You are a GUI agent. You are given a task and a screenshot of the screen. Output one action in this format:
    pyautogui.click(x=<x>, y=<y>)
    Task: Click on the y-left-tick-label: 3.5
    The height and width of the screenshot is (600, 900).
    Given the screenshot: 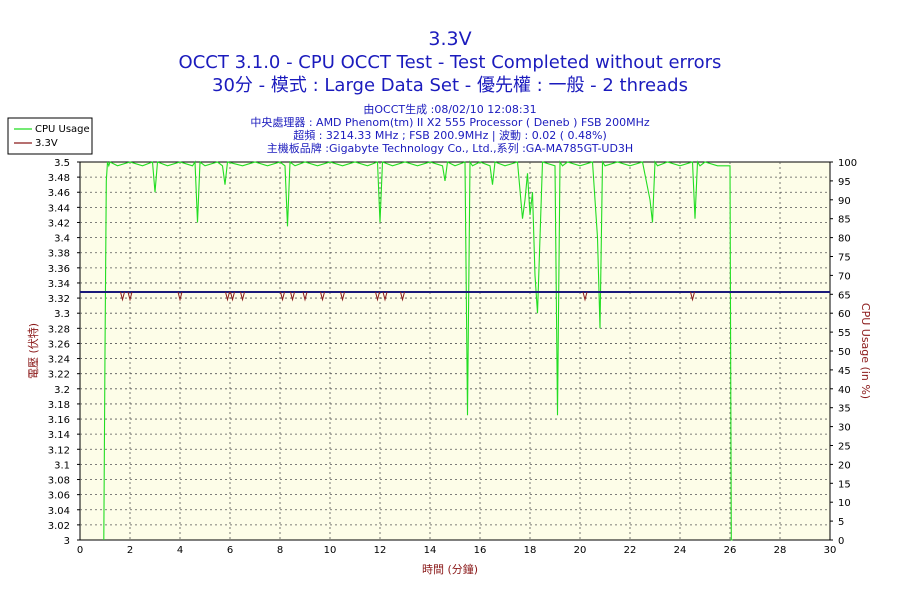 What is the action you would take?
    pyautogui.click(x=62, y=163)
    